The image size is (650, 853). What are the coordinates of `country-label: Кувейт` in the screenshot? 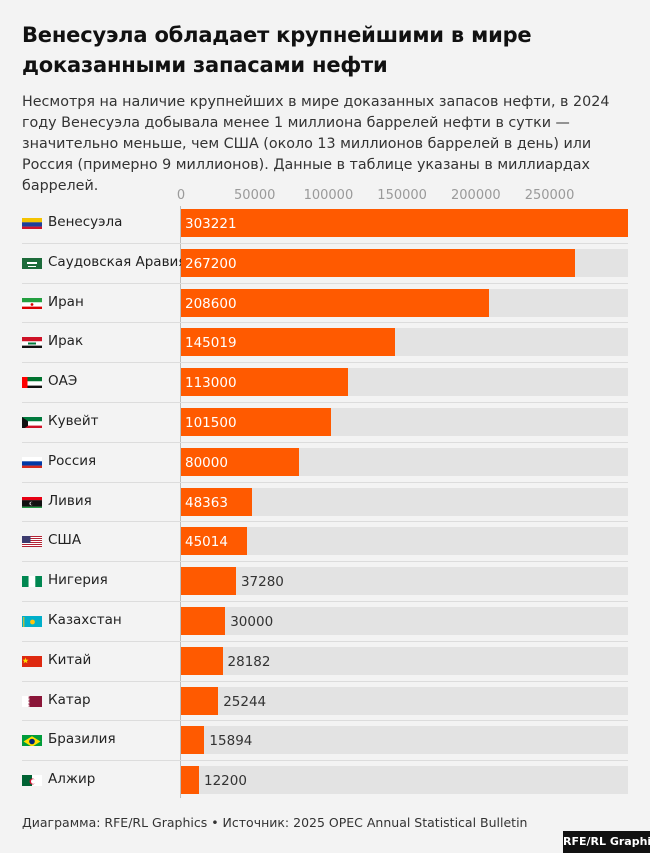 It's located at (73, 421).